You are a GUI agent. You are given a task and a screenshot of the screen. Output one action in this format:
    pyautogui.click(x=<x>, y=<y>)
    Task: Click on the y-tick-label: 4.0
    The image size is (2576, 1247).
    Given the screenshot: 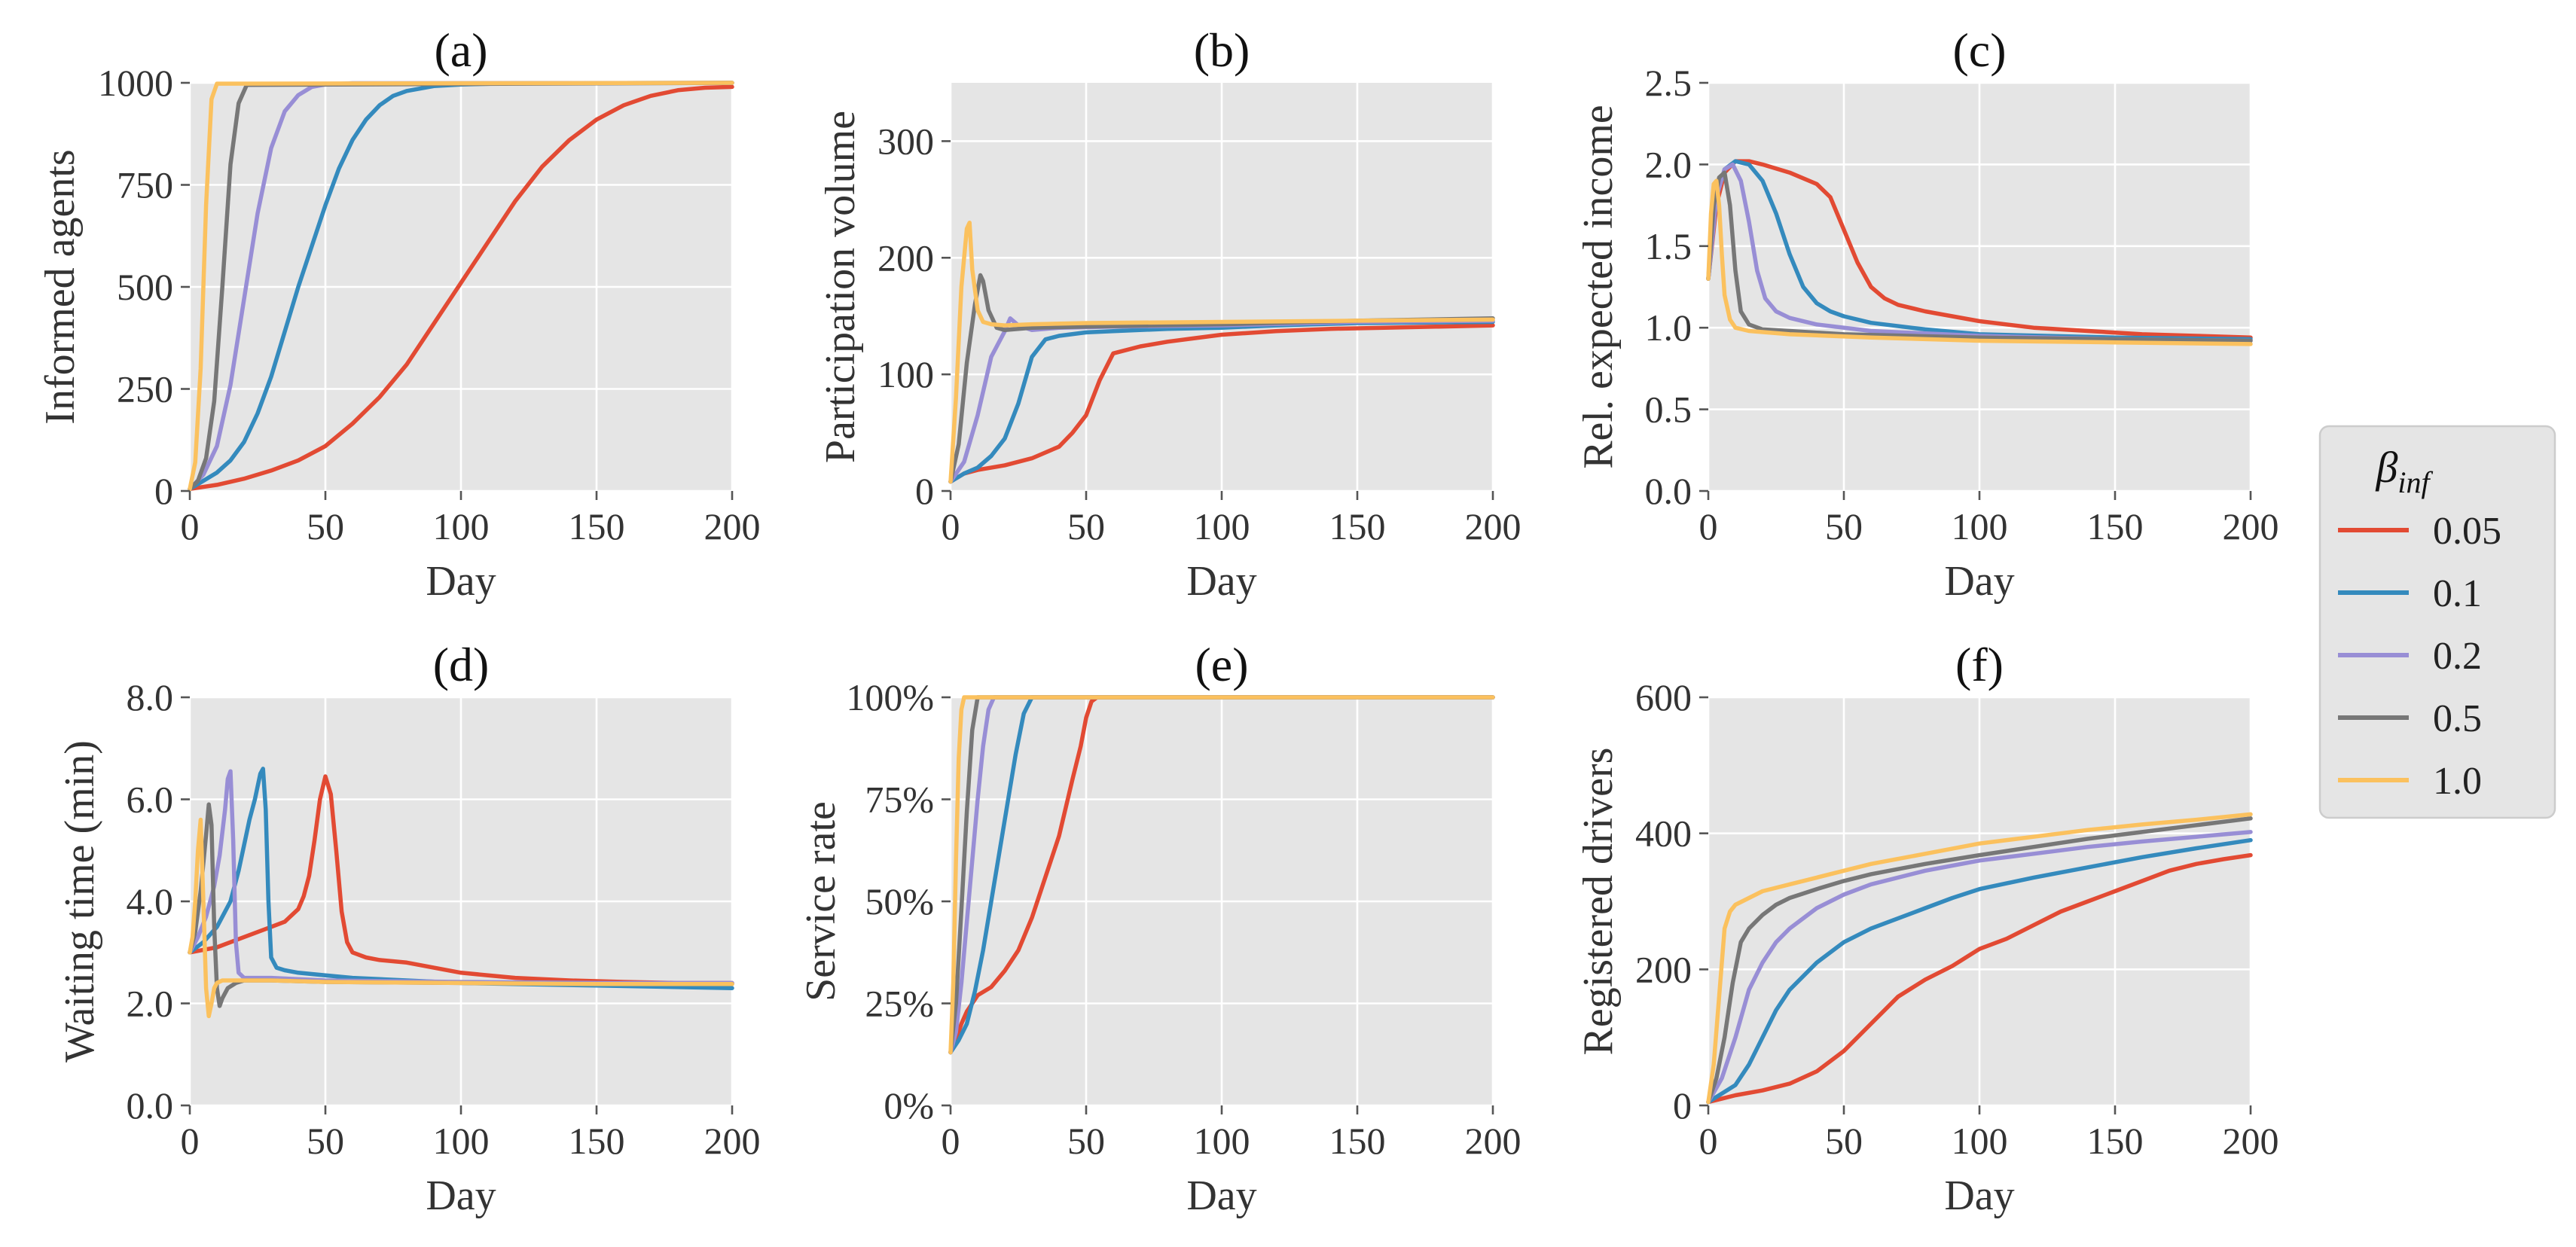 What is the action you would take?
    pyautogui.click(x=150, y=901)
    